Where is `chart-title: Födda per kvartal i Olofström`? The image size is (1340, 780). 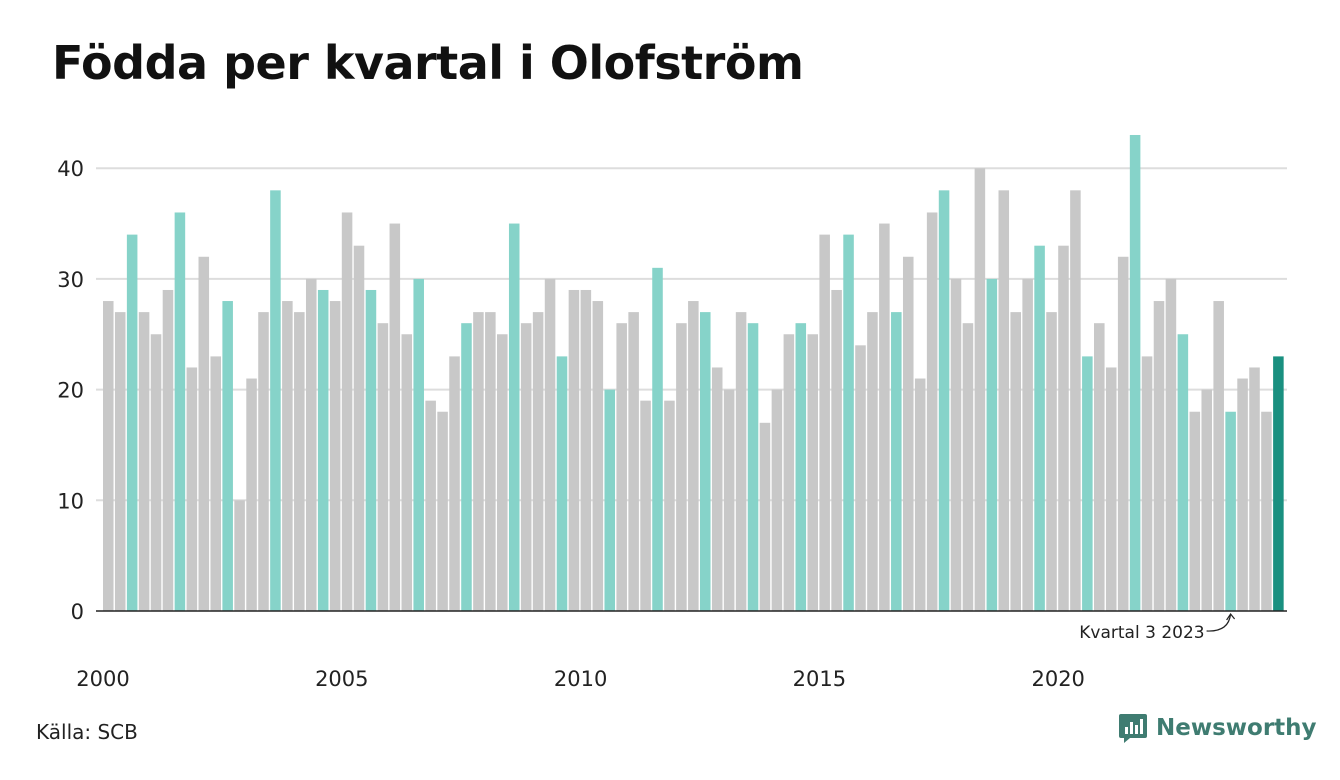 chart-title: Födda per kvartal i Olofström is located at coordinates (428, 63).